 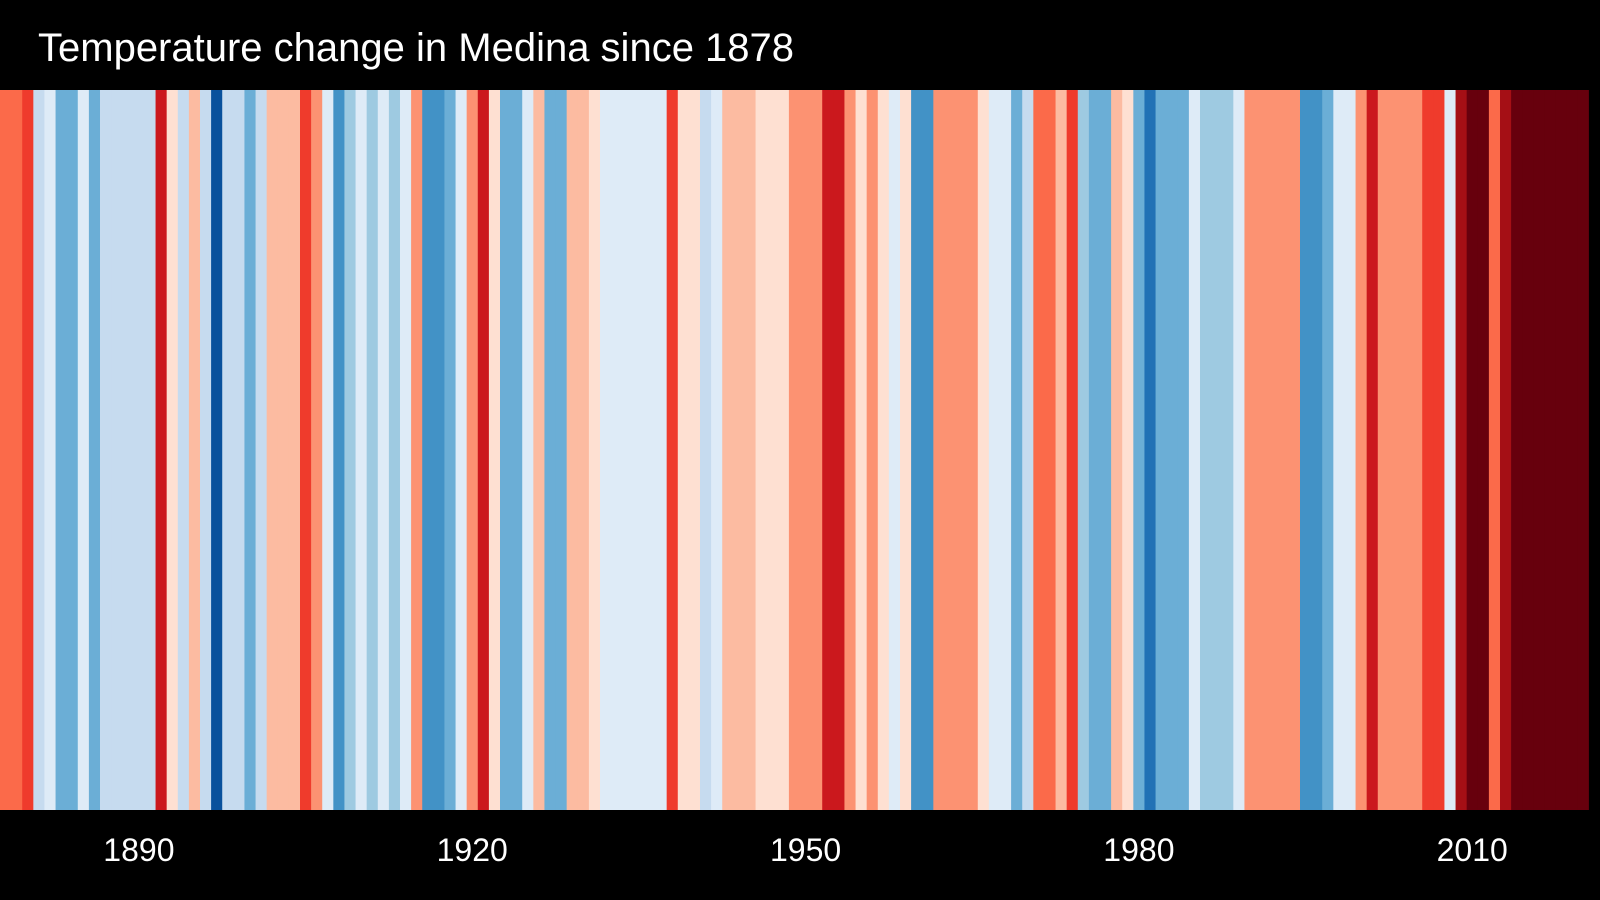 What do you see at coordinates (1128, 450) in the screenshot?
I see `stripe-1979` at bounding box center [1128, 450].